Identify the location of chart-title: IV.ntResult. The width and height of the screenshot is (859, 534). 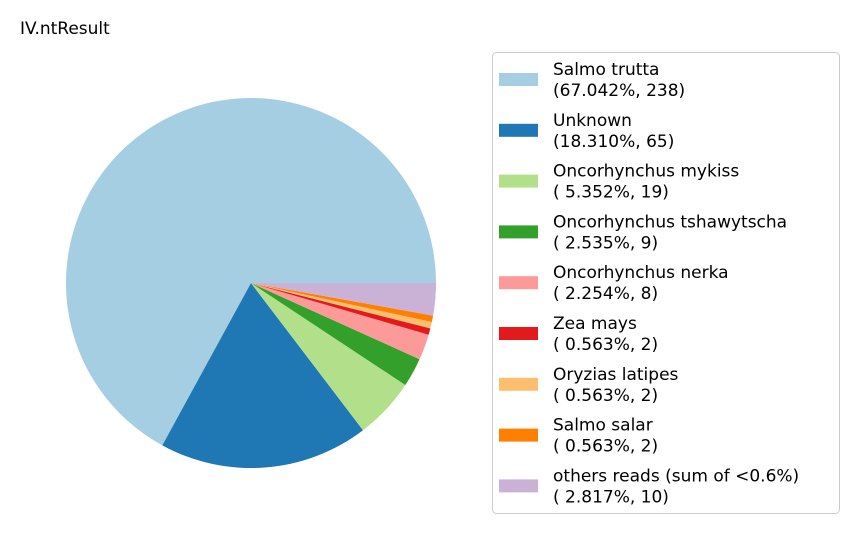
(65, 29).